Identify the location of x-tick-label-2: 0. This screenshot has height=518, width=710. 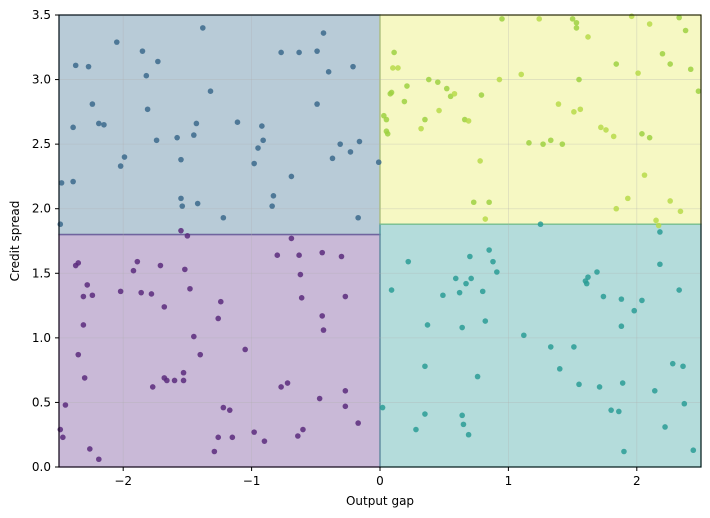
(380, 481).